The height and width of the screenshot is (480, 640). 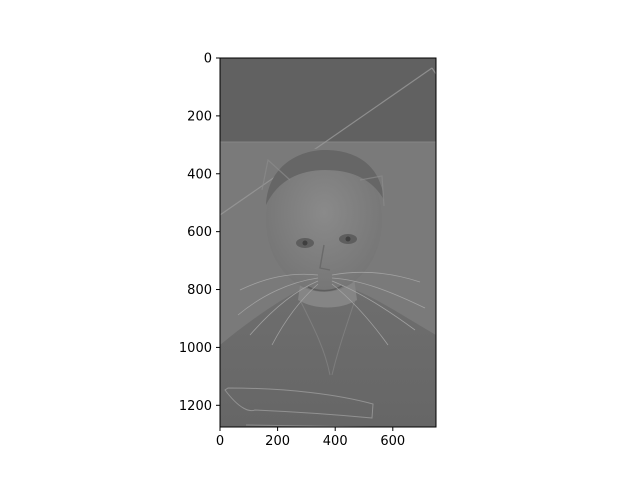 I want to click on hair, so click(x=325, y=177).